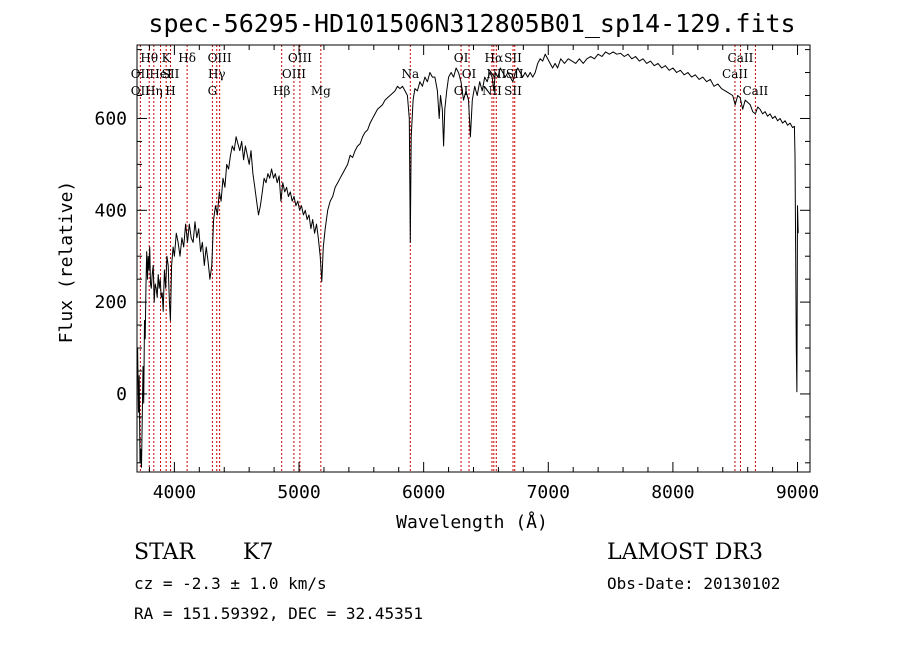  What do you see at coordinates (300, 58) in the screenshot?
I see `line-label-top-4: OIII` at bounding box center [300, 58].